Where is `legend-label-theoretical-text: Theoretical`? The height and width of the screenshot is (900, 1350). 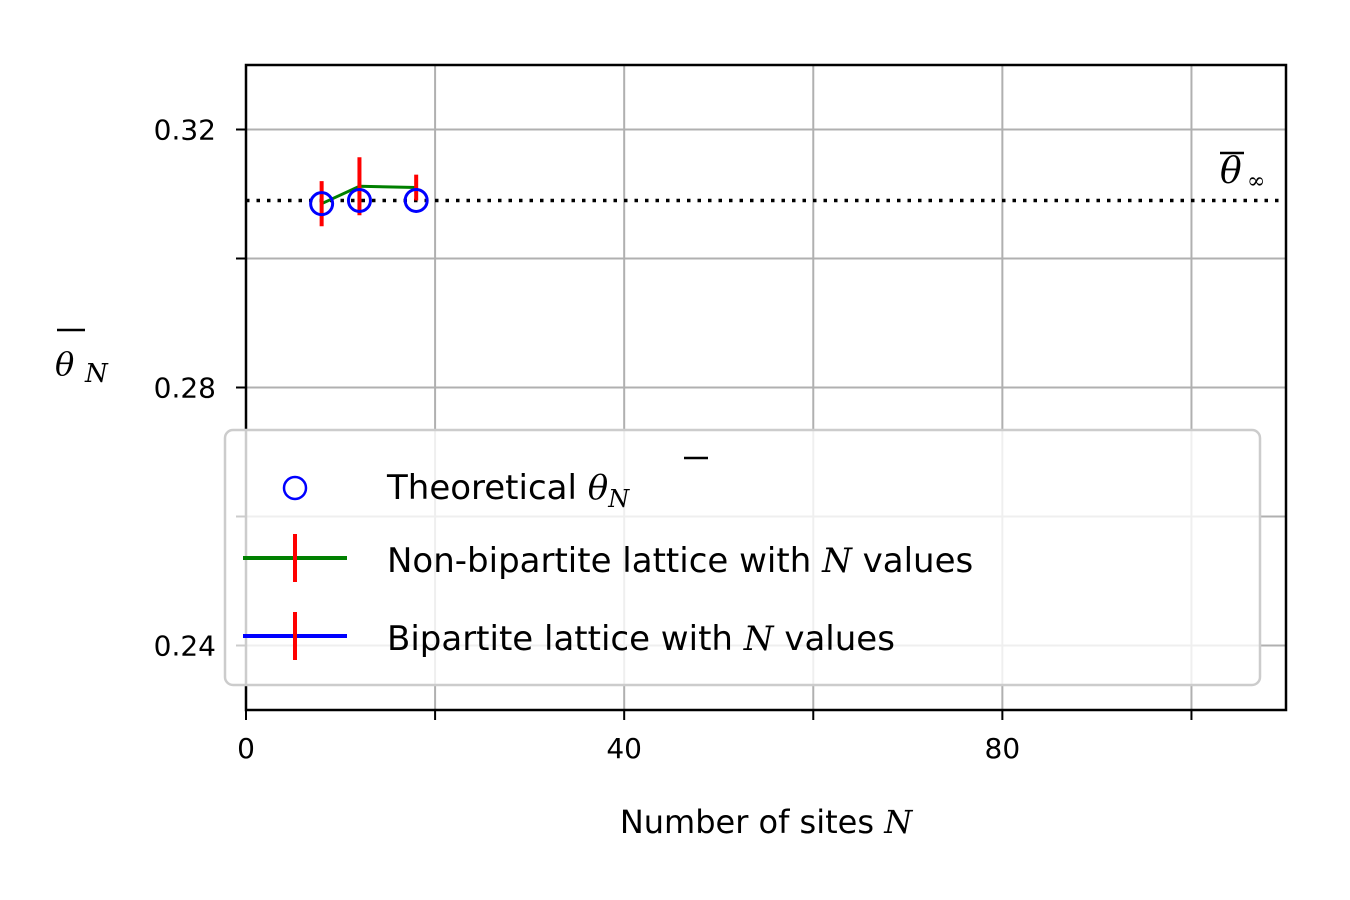
legend-label-theoretical-text: Theoretical is located at coordinates (487, 488).